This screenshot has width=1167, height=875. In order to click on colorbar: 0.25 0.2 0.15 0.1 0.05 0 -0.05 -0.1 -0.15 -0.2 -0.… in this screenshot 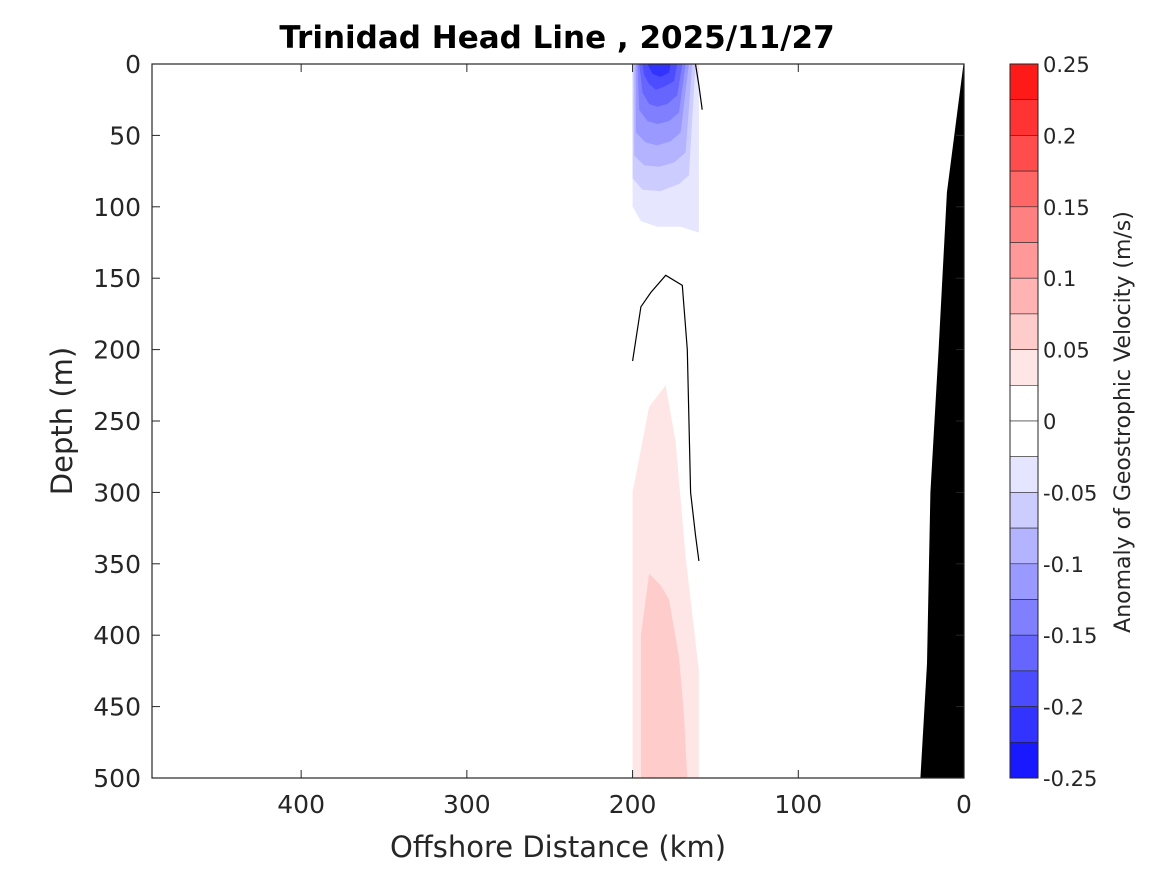, I will do `click(1072, 422)`.